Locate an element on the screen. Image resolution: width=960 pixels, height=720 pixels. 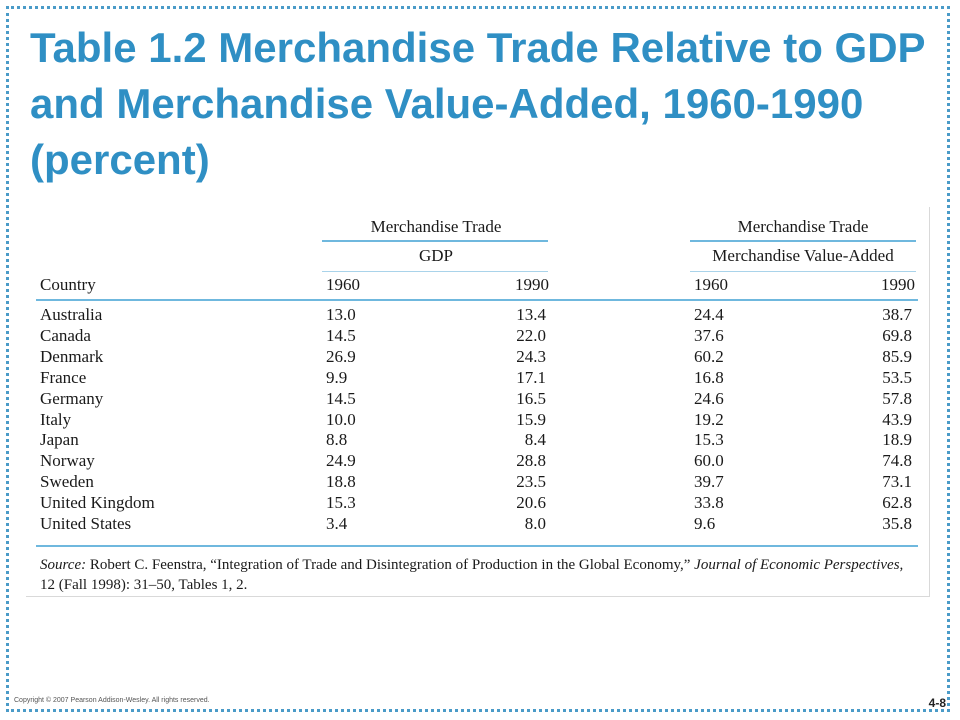
table-row: Germany 14.5 16.5 24.6 57.8 is located at coordinates (476, 399).